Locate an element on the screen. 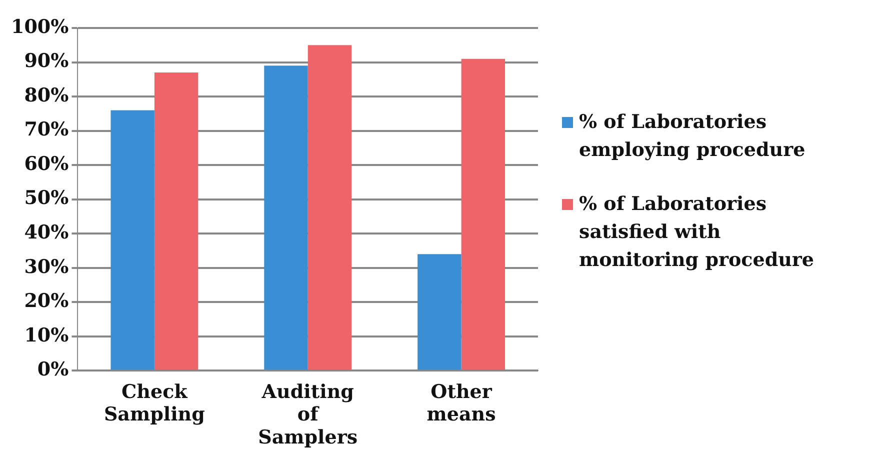 The height and width of the screenshot is (463, 893). y-tick-label: 60% is located at coordinates (46, 163).